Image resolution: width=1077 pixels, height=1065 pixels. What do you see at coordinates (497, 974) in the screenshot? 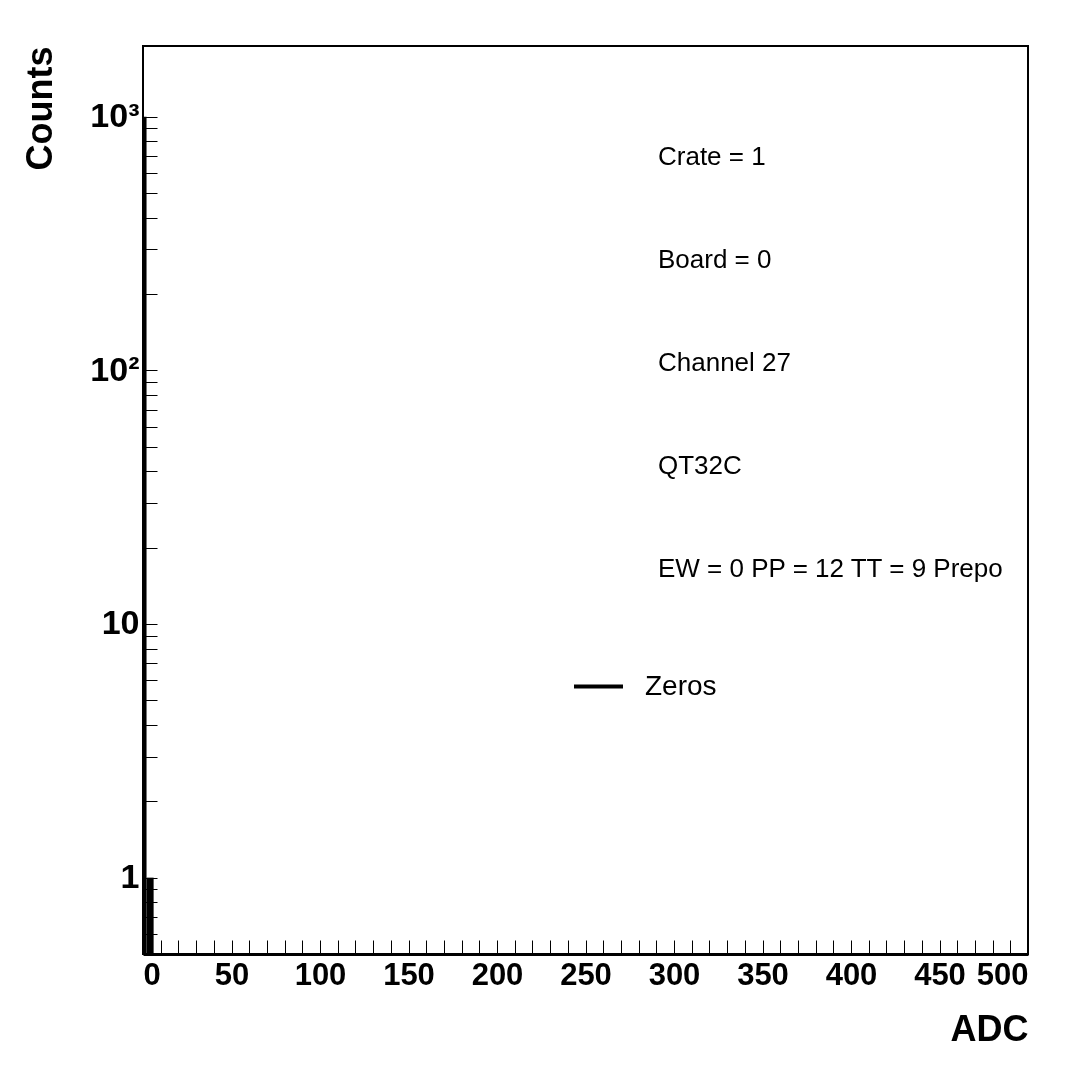
I see `x-tick-label: 200` at bounding box center [497, 974].